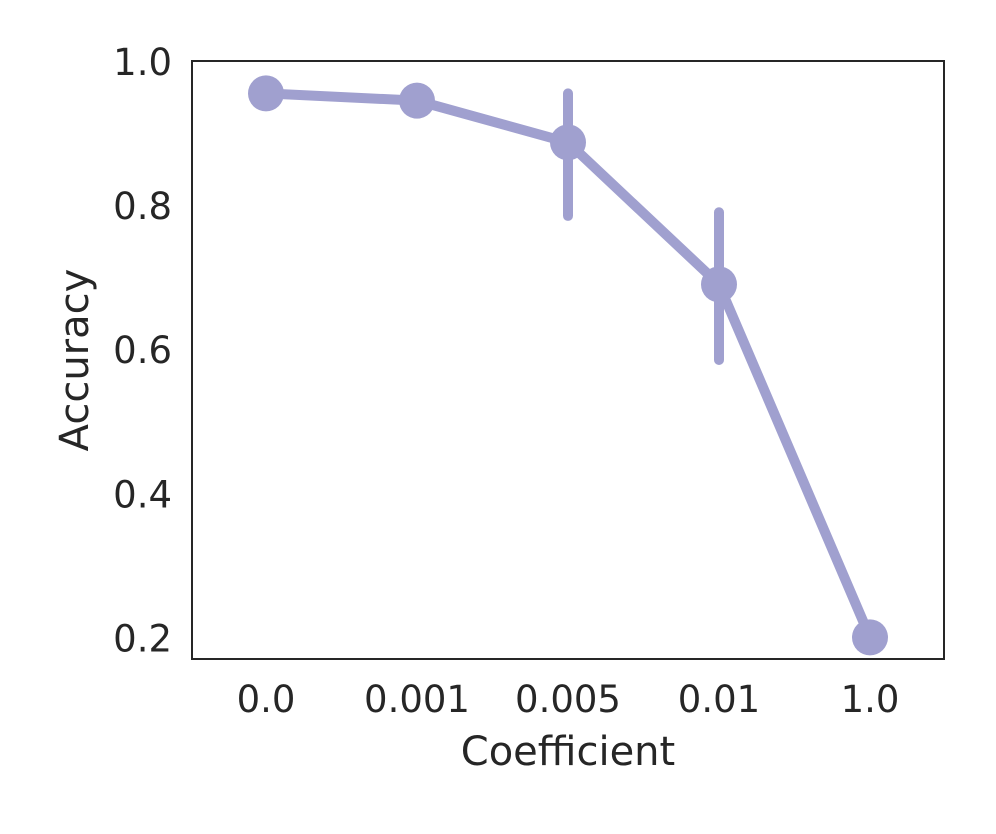  What do you see at coordinates (142, 62) in the screenshot?
I see `y-tick-label: 1.0` at bounding box center [142, 62].